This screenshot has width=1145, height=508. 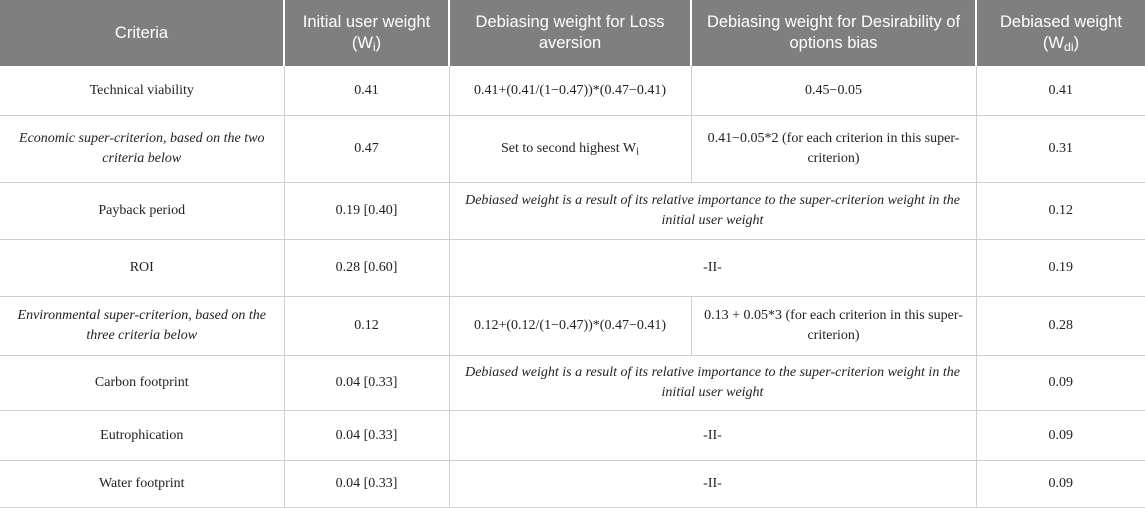 I want to click on row-debiased-weight: 0.31, so click(x=1060, y=149).